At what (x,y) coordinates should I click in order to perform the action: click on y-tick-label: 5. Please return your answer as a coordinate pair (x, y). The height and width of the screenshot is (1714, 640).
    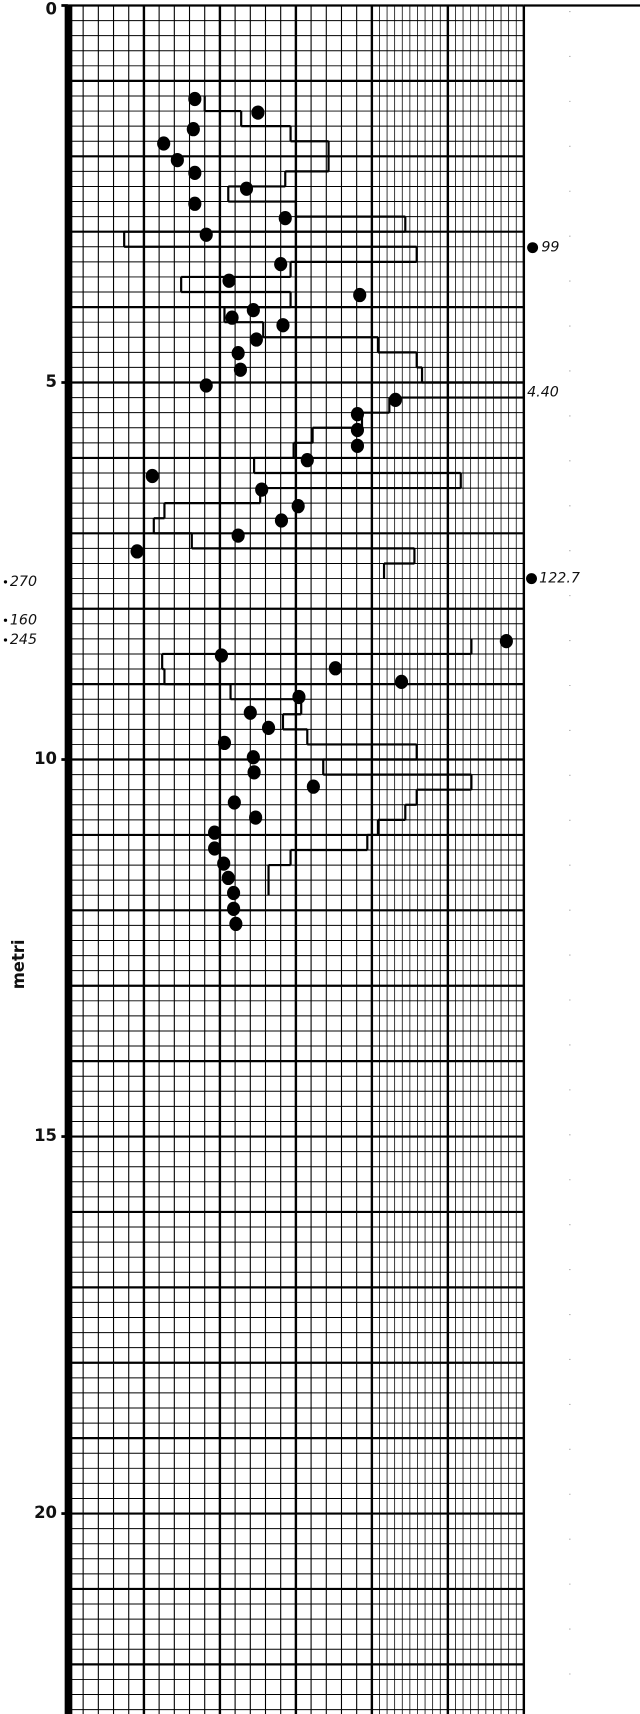
    Looking at the image, I should click on (51, 381).